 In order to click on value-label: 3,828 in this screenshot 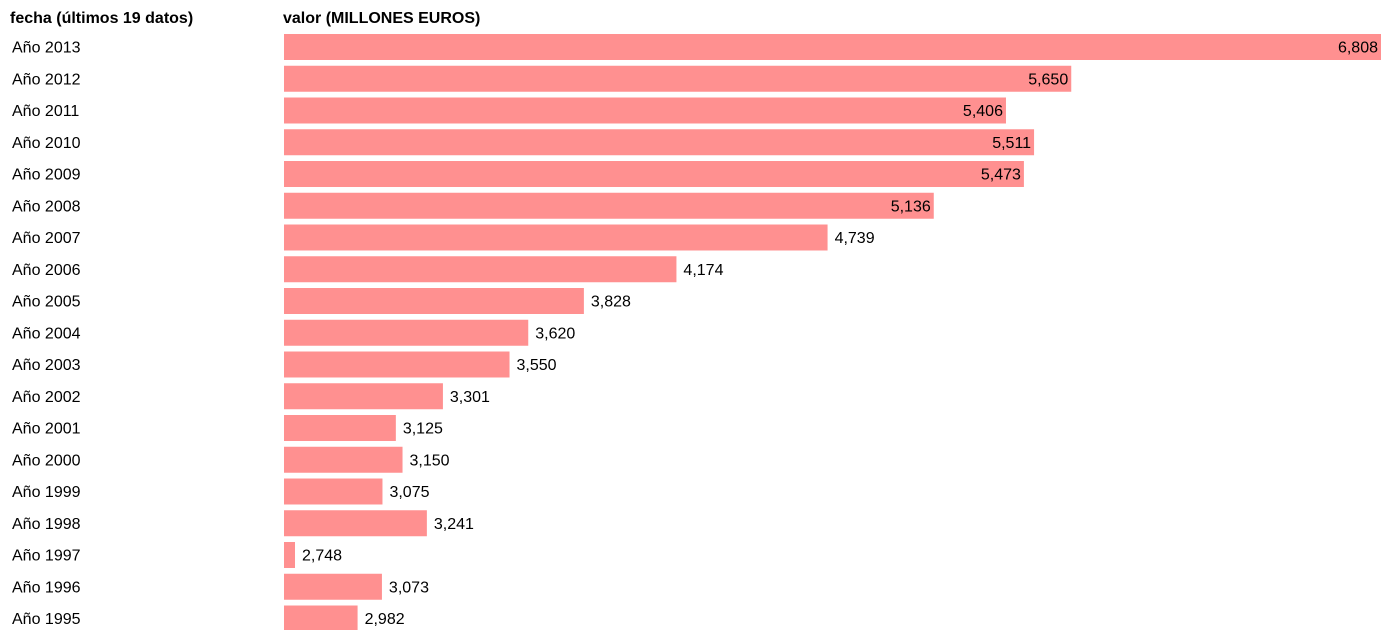, I will do `click(611, 302)`.